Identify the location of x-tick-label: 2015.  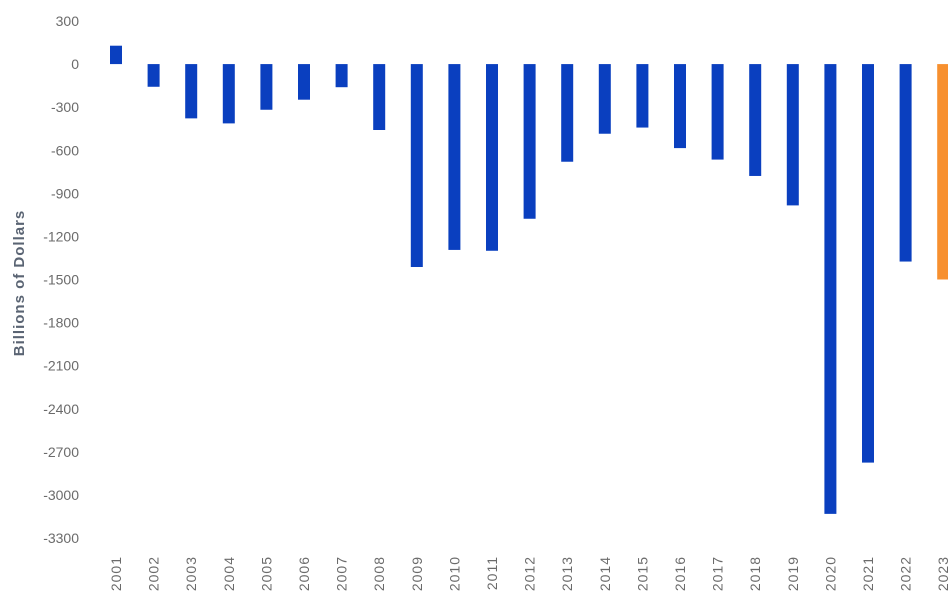
(642, 573).